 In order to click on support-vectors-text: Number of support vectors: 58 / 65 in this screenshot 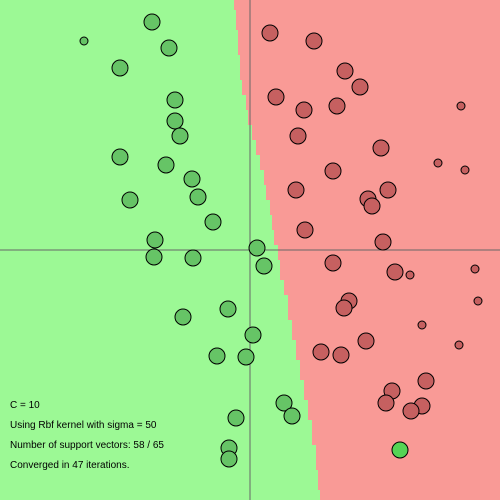, I will do `click(87, 445)`.